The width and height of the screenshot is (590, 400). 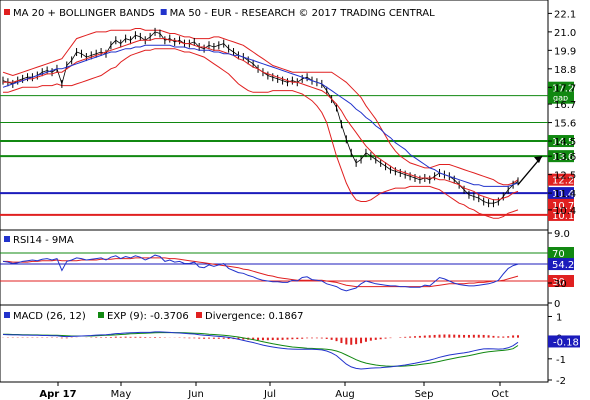 I want to click on price-level-label: 11.4, so click(x=563, y=194).